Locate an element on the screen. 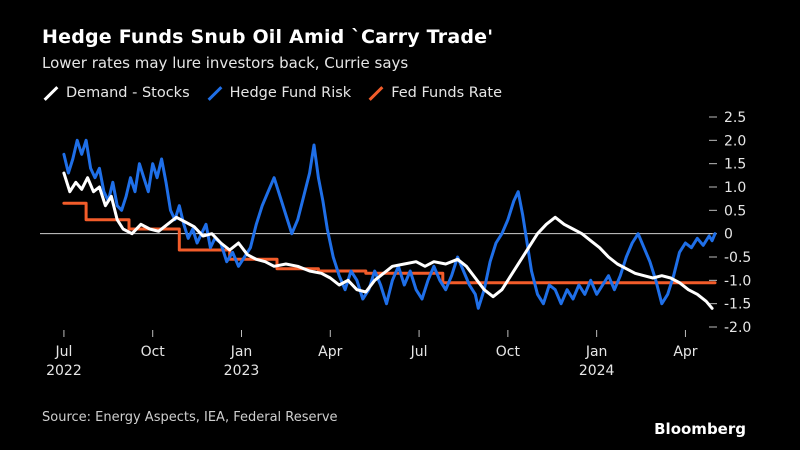 This screenshot has width=800, height=450. y-tick-label: -1.0 is located at coordinates (737, 281).